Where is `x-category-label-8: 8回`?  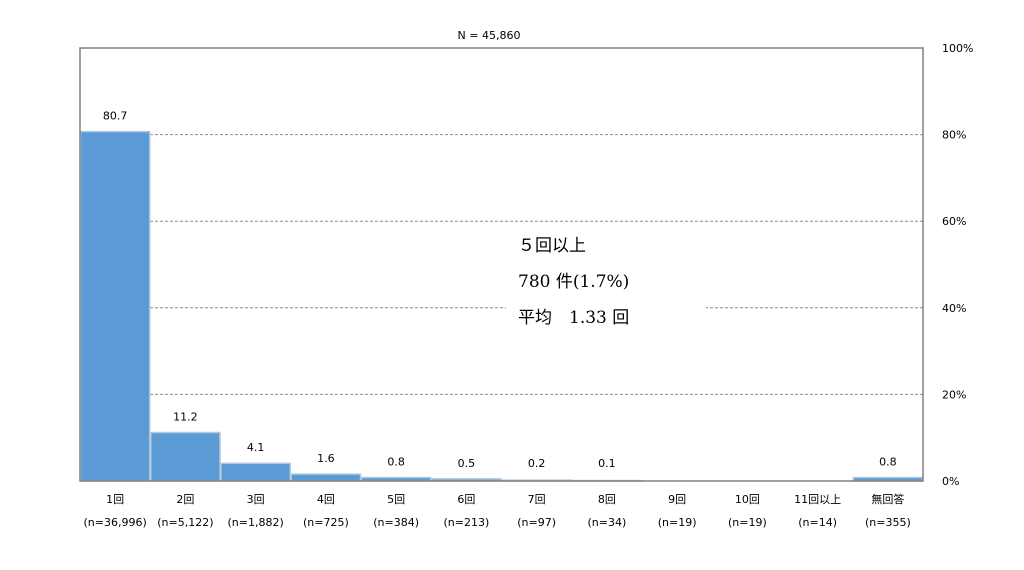
x-category-label-8: 8回 is located at coordinates (607, 499).